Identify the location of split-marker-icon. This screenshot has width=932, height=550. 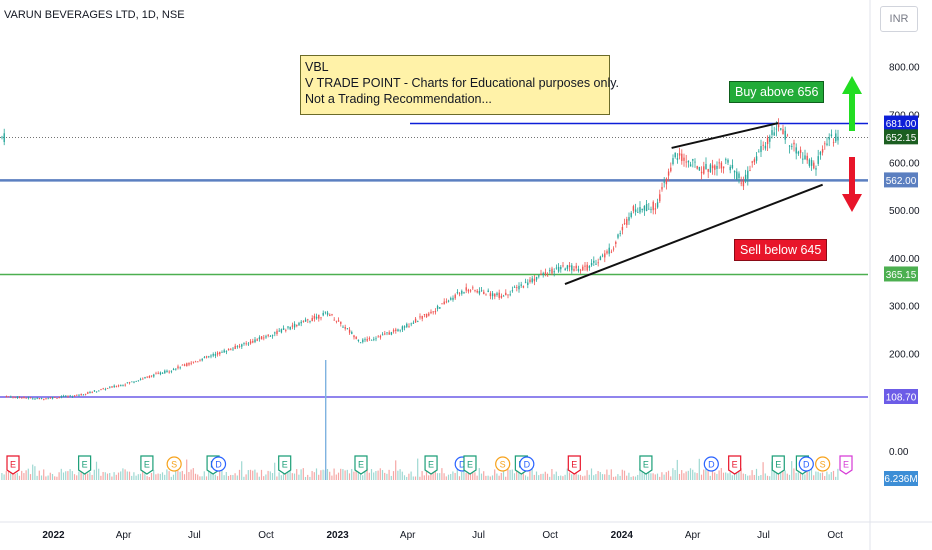
(503, 464).